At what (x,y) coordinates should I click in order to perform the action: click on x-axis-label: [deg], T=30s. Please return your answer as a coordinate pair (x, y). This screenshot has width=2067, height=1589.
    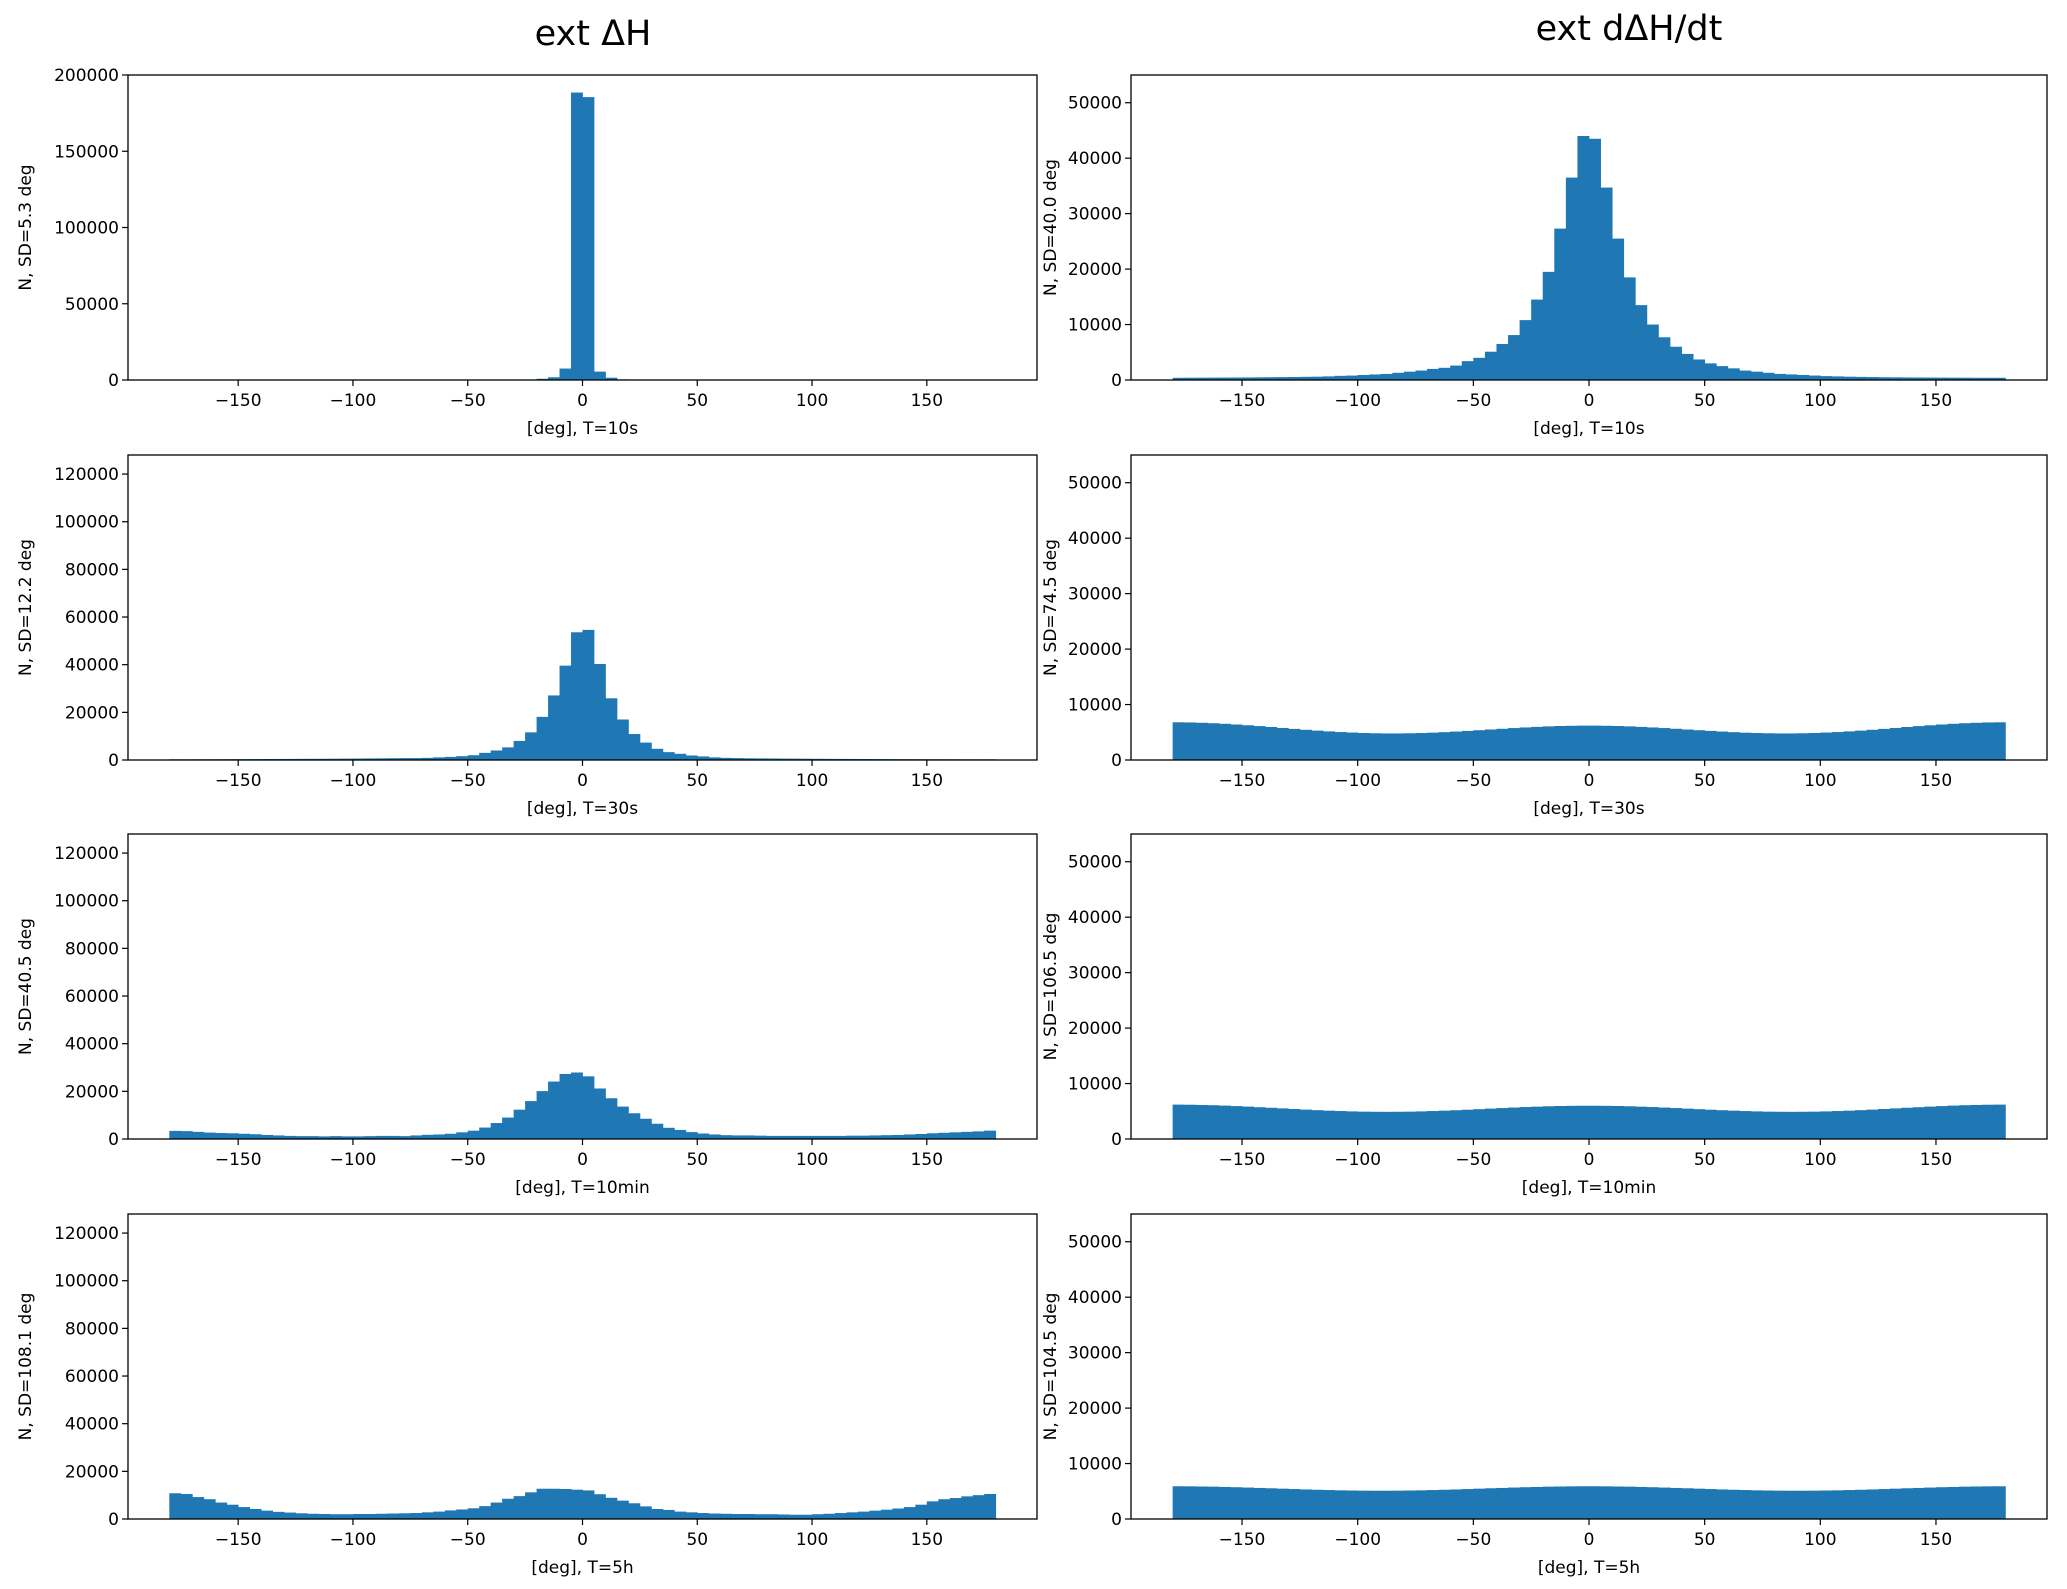
    Looking at the image, I should click on (582, 809).